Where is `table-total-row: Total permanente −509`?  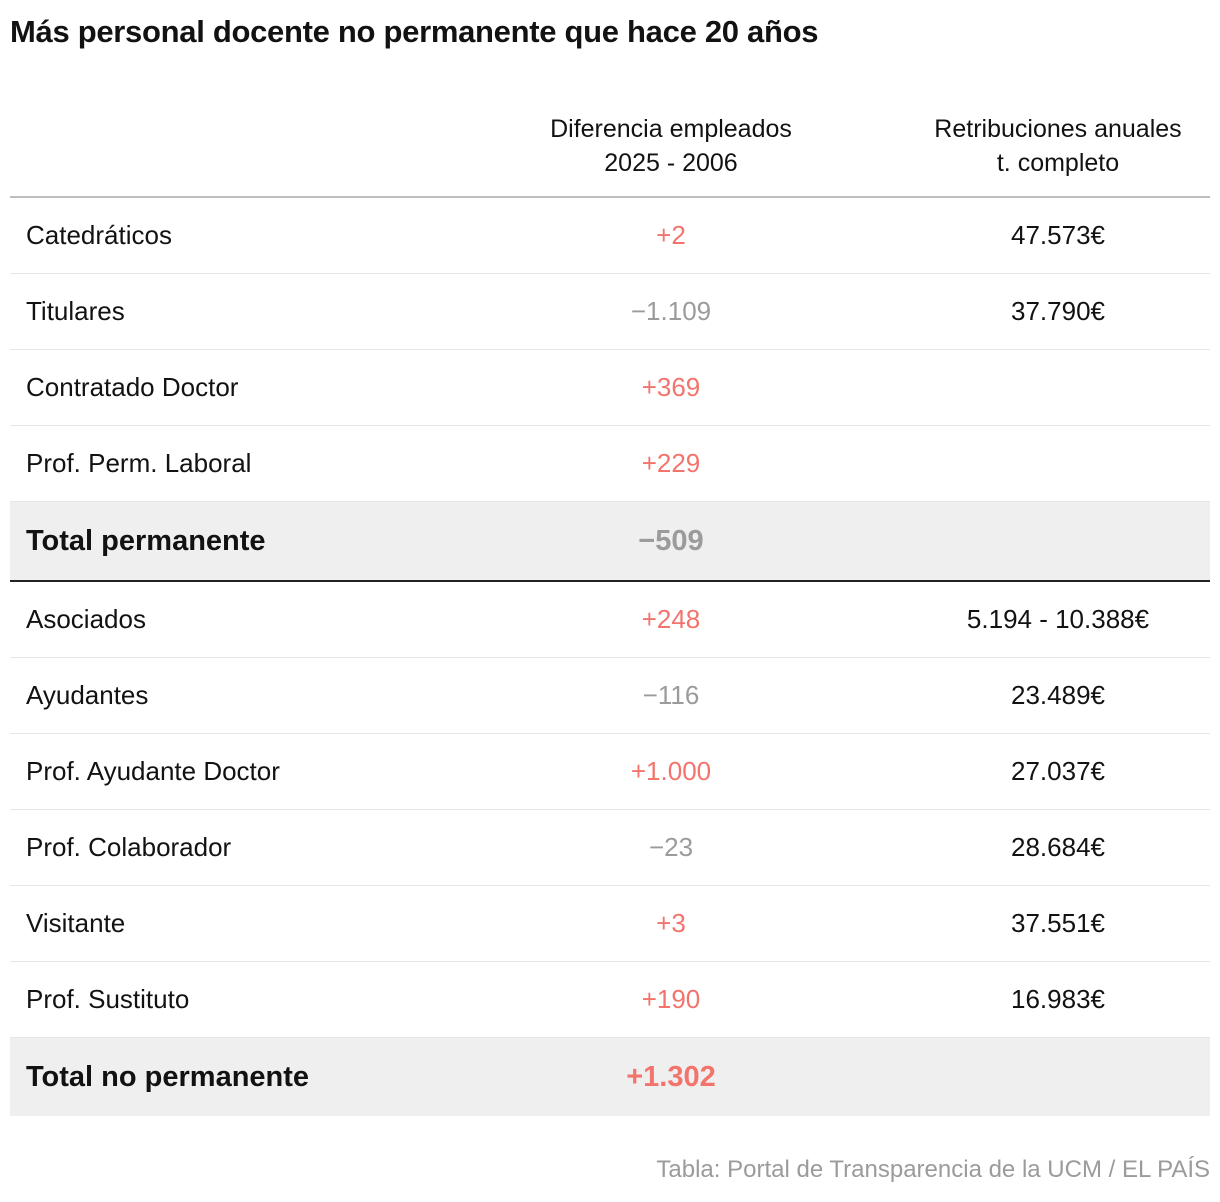
table-total-row: Total permanente −509 is located at coordinates (610, 542).